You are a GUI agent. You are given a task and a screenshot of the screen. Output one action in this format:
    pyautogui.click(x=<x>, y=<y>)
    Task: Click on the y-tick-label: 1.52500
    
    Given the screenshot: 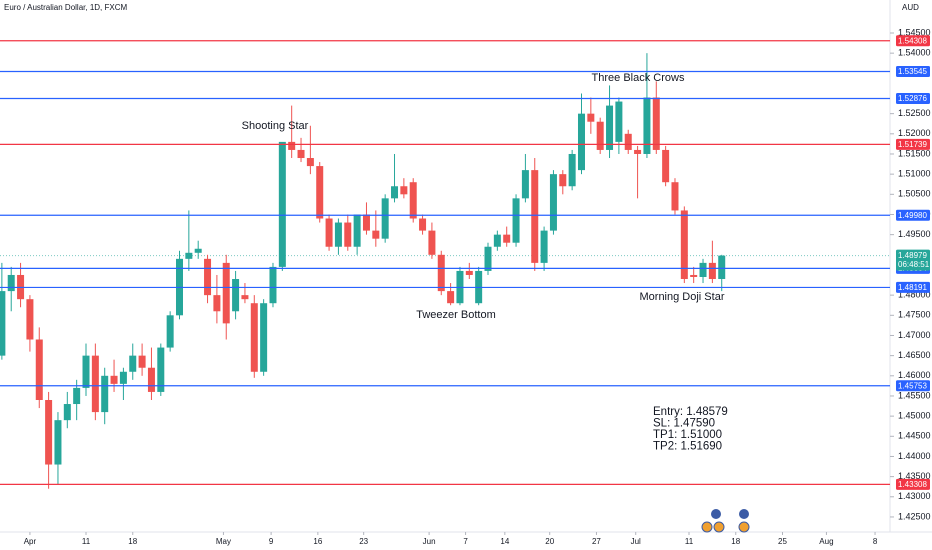 What is the action you would take?
    pyautogui.click(x=914, y=113)
    